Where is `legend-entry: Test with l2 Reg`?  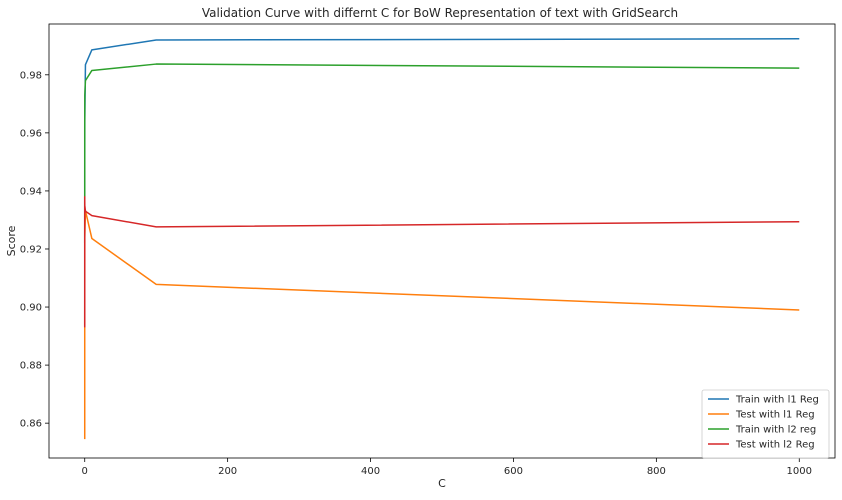
legend-entry: Test with l2 Reg is located at coordinates (775, 445).